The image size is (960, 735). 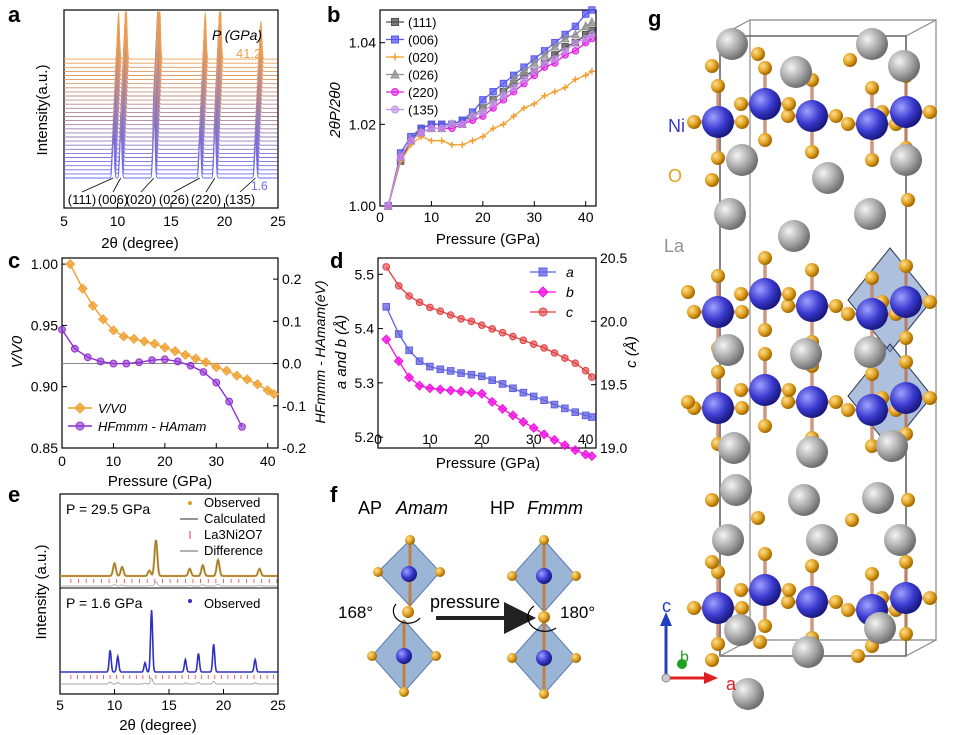 What do you see at coordinates (362, 43) in the screenshot?
I see `y-tick-label: 1.04` at bounding box center [362, 43].